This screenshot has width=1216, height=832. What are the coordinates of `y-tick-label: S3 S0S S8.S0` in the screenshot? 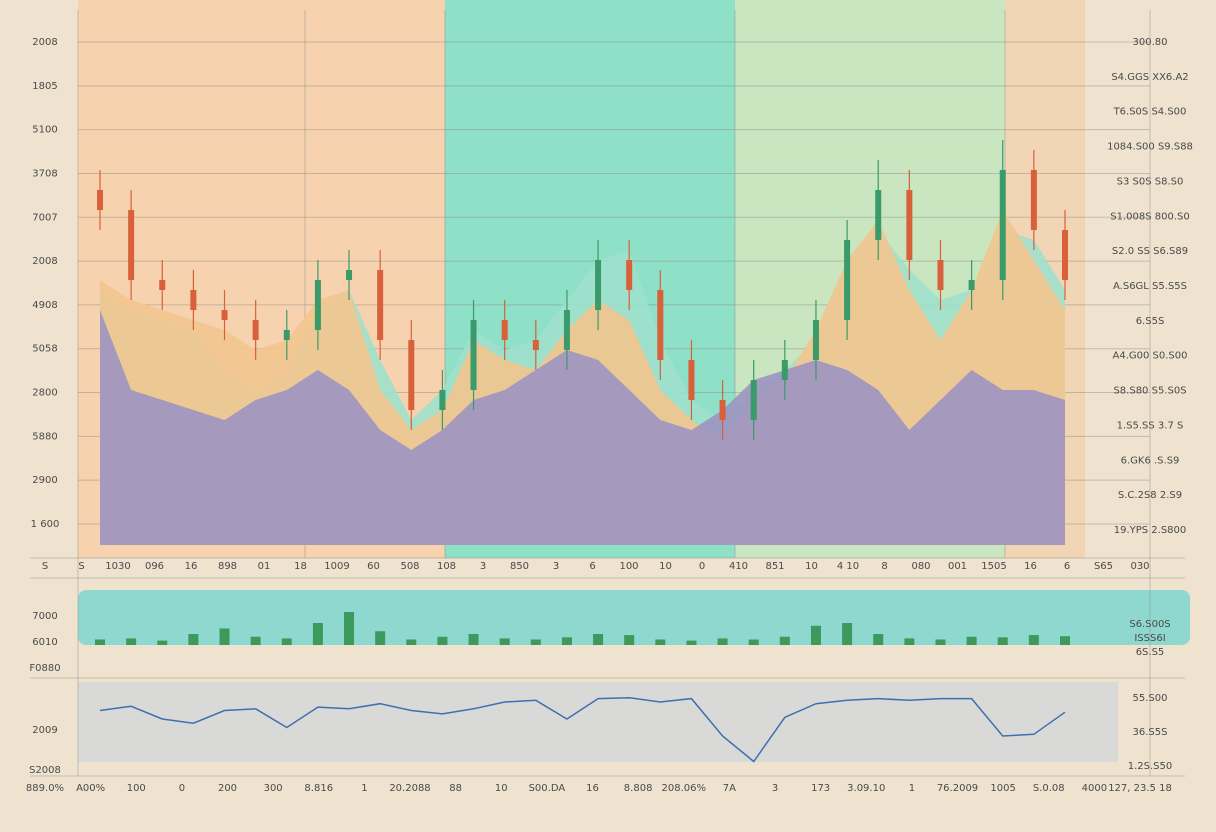 It's located at (1150, 181).